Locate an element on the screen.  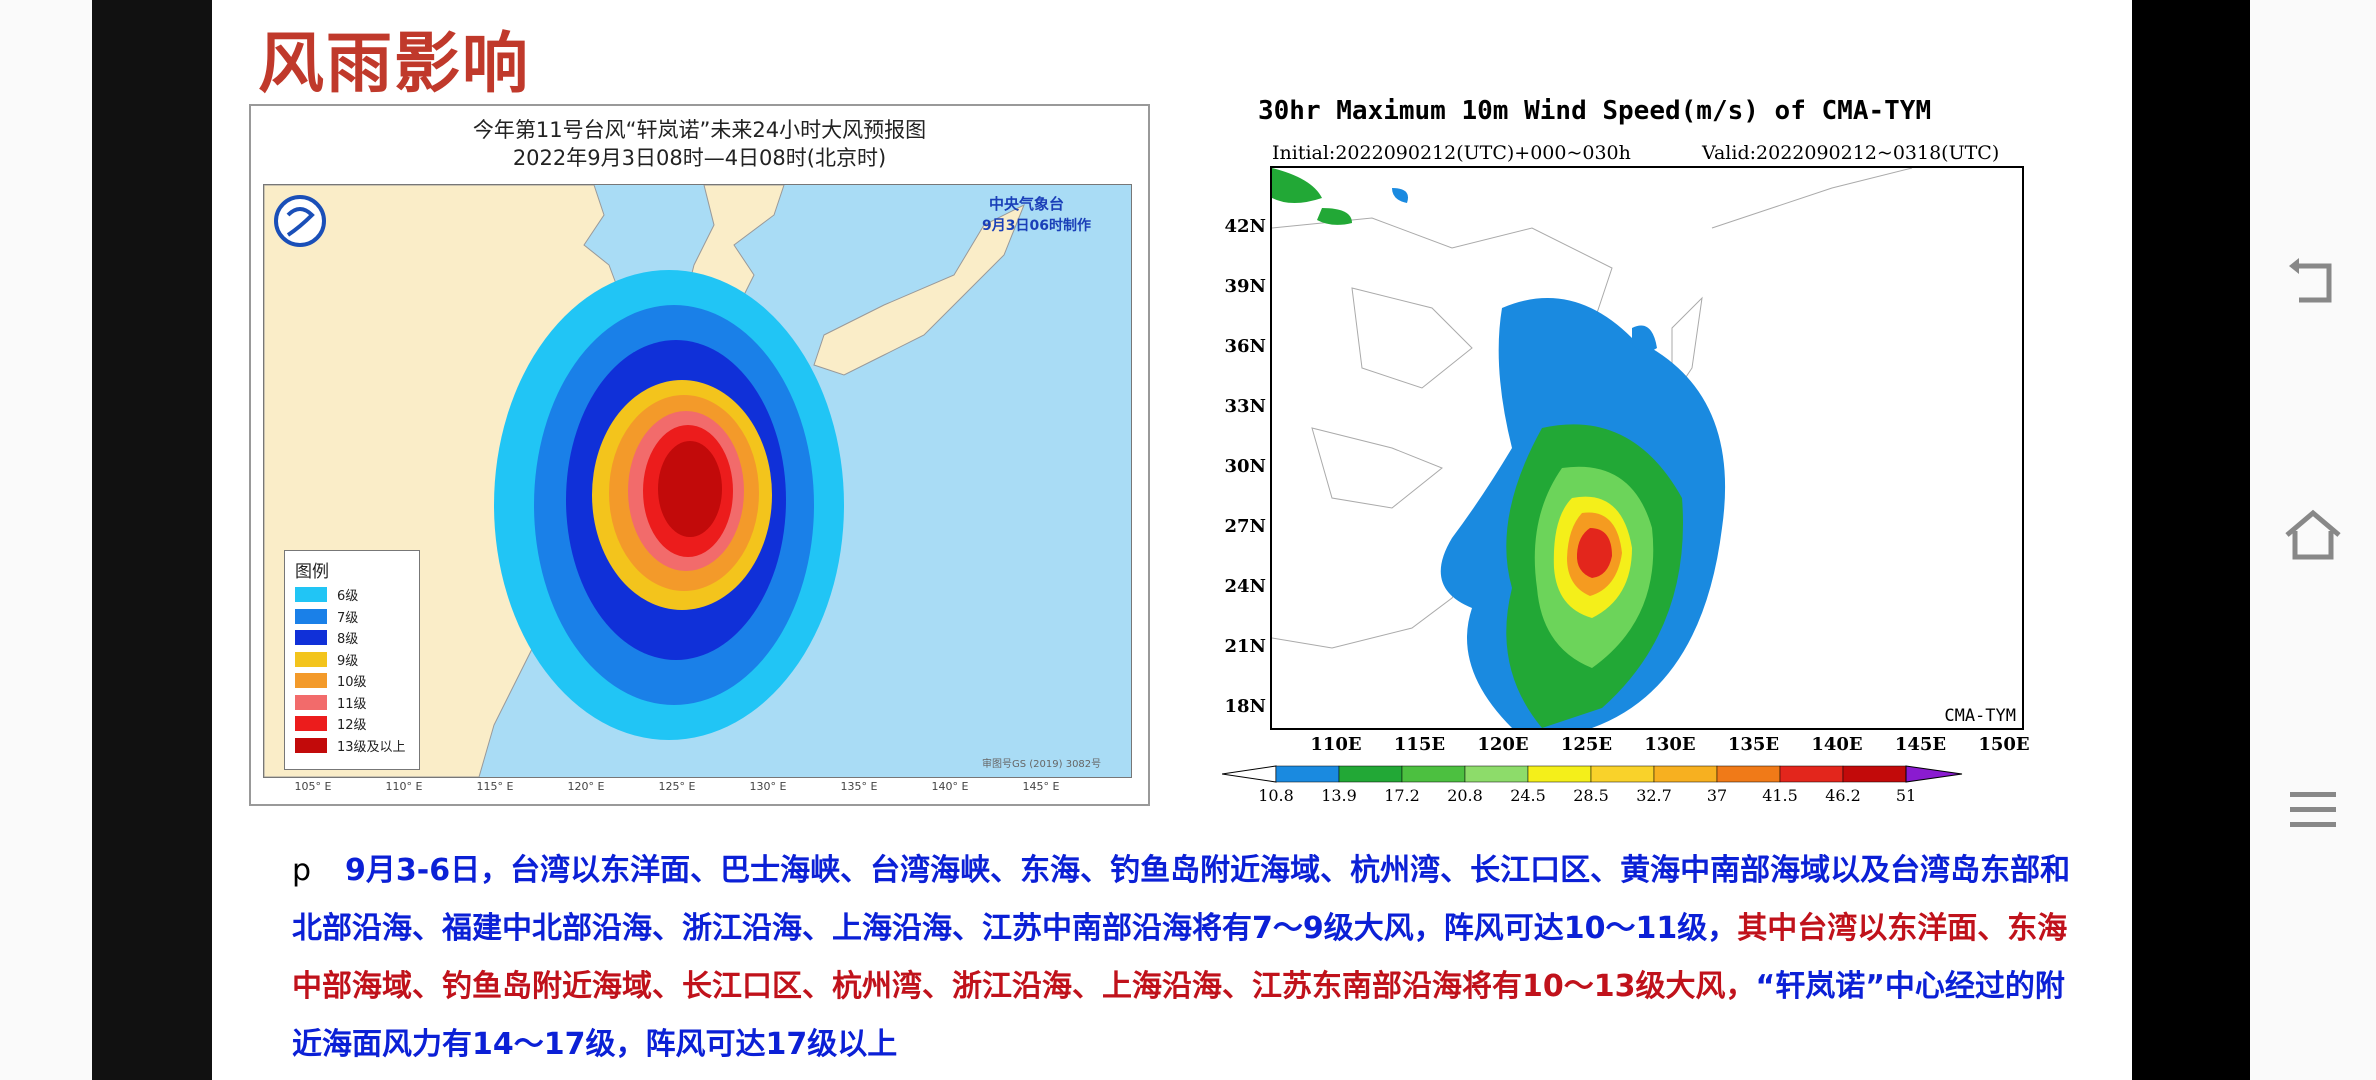
map2-lon-tick: 140E is located at coordinates (1837, 744).